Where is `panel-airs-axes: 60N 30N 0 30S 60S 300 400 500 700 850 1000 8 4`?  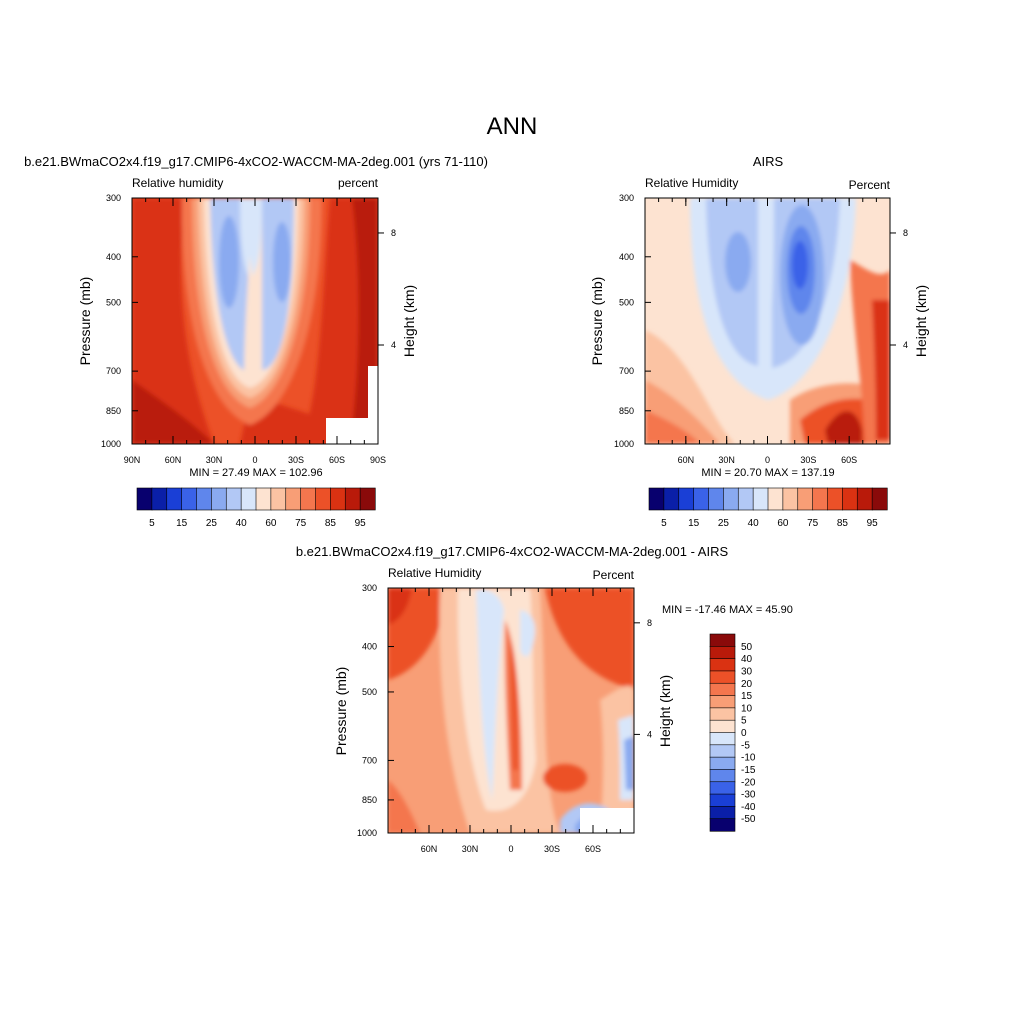 panel-airs-axes: 60N 30N 0 30S 60S 300 400 500 700 850 1000 8 4 is located at coordinates (761, 329).